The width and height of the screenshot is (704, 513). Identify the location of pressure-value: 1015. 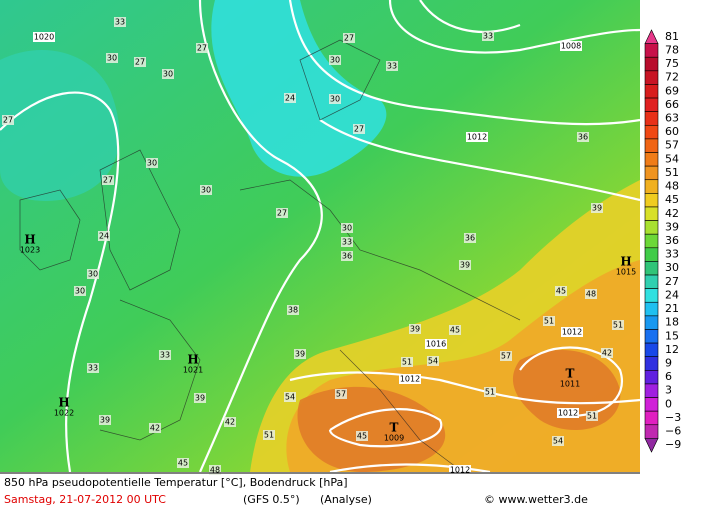
(626, 272).